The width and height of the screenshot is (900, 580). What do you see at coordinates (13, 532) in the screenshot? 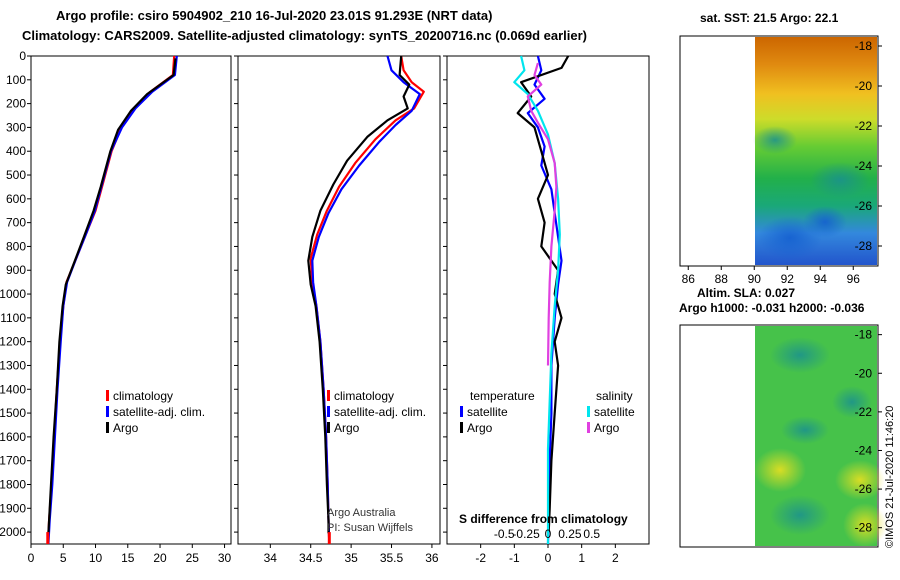
I see `depth-tick-label: 2000` at bounding box center [13, 532].